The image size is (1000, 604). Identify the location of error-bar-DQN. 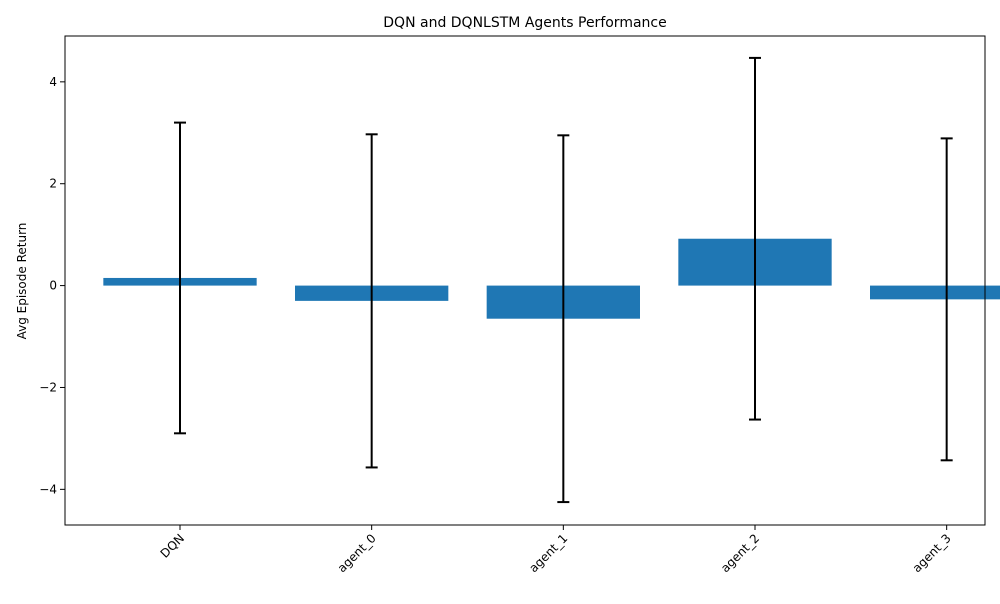
(180, 278).